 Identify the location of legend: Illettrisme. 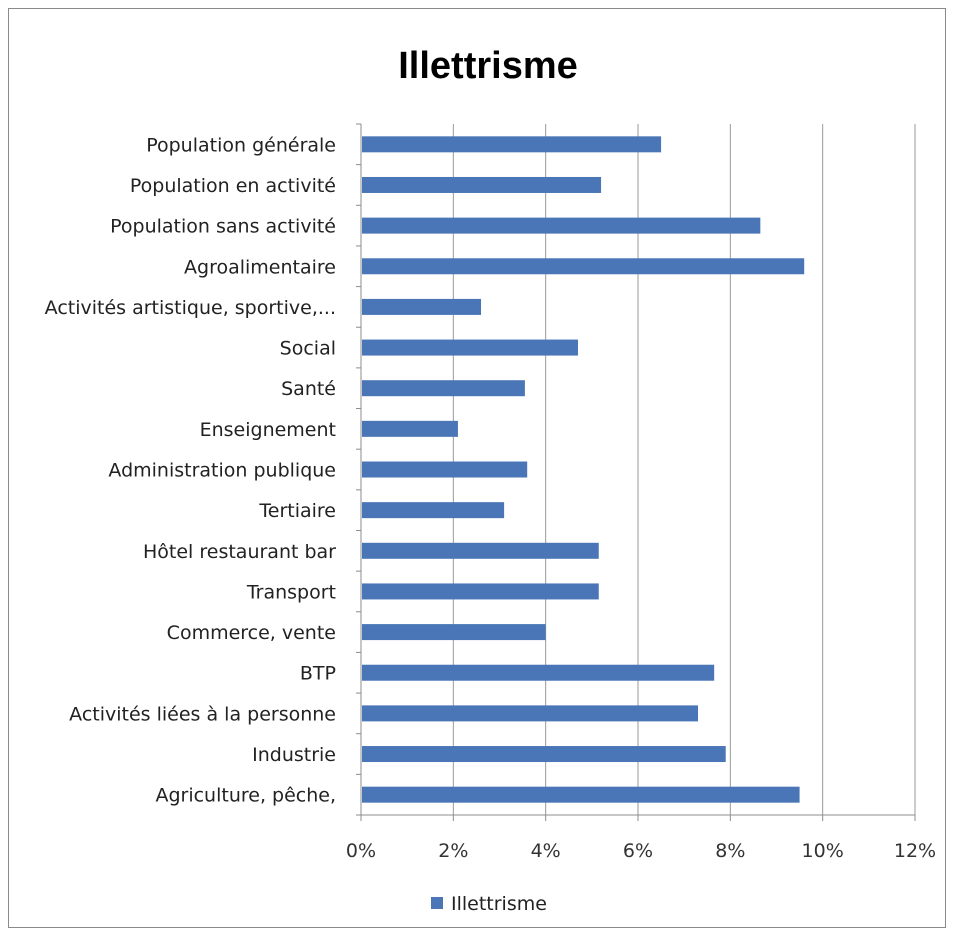
(489, 904).